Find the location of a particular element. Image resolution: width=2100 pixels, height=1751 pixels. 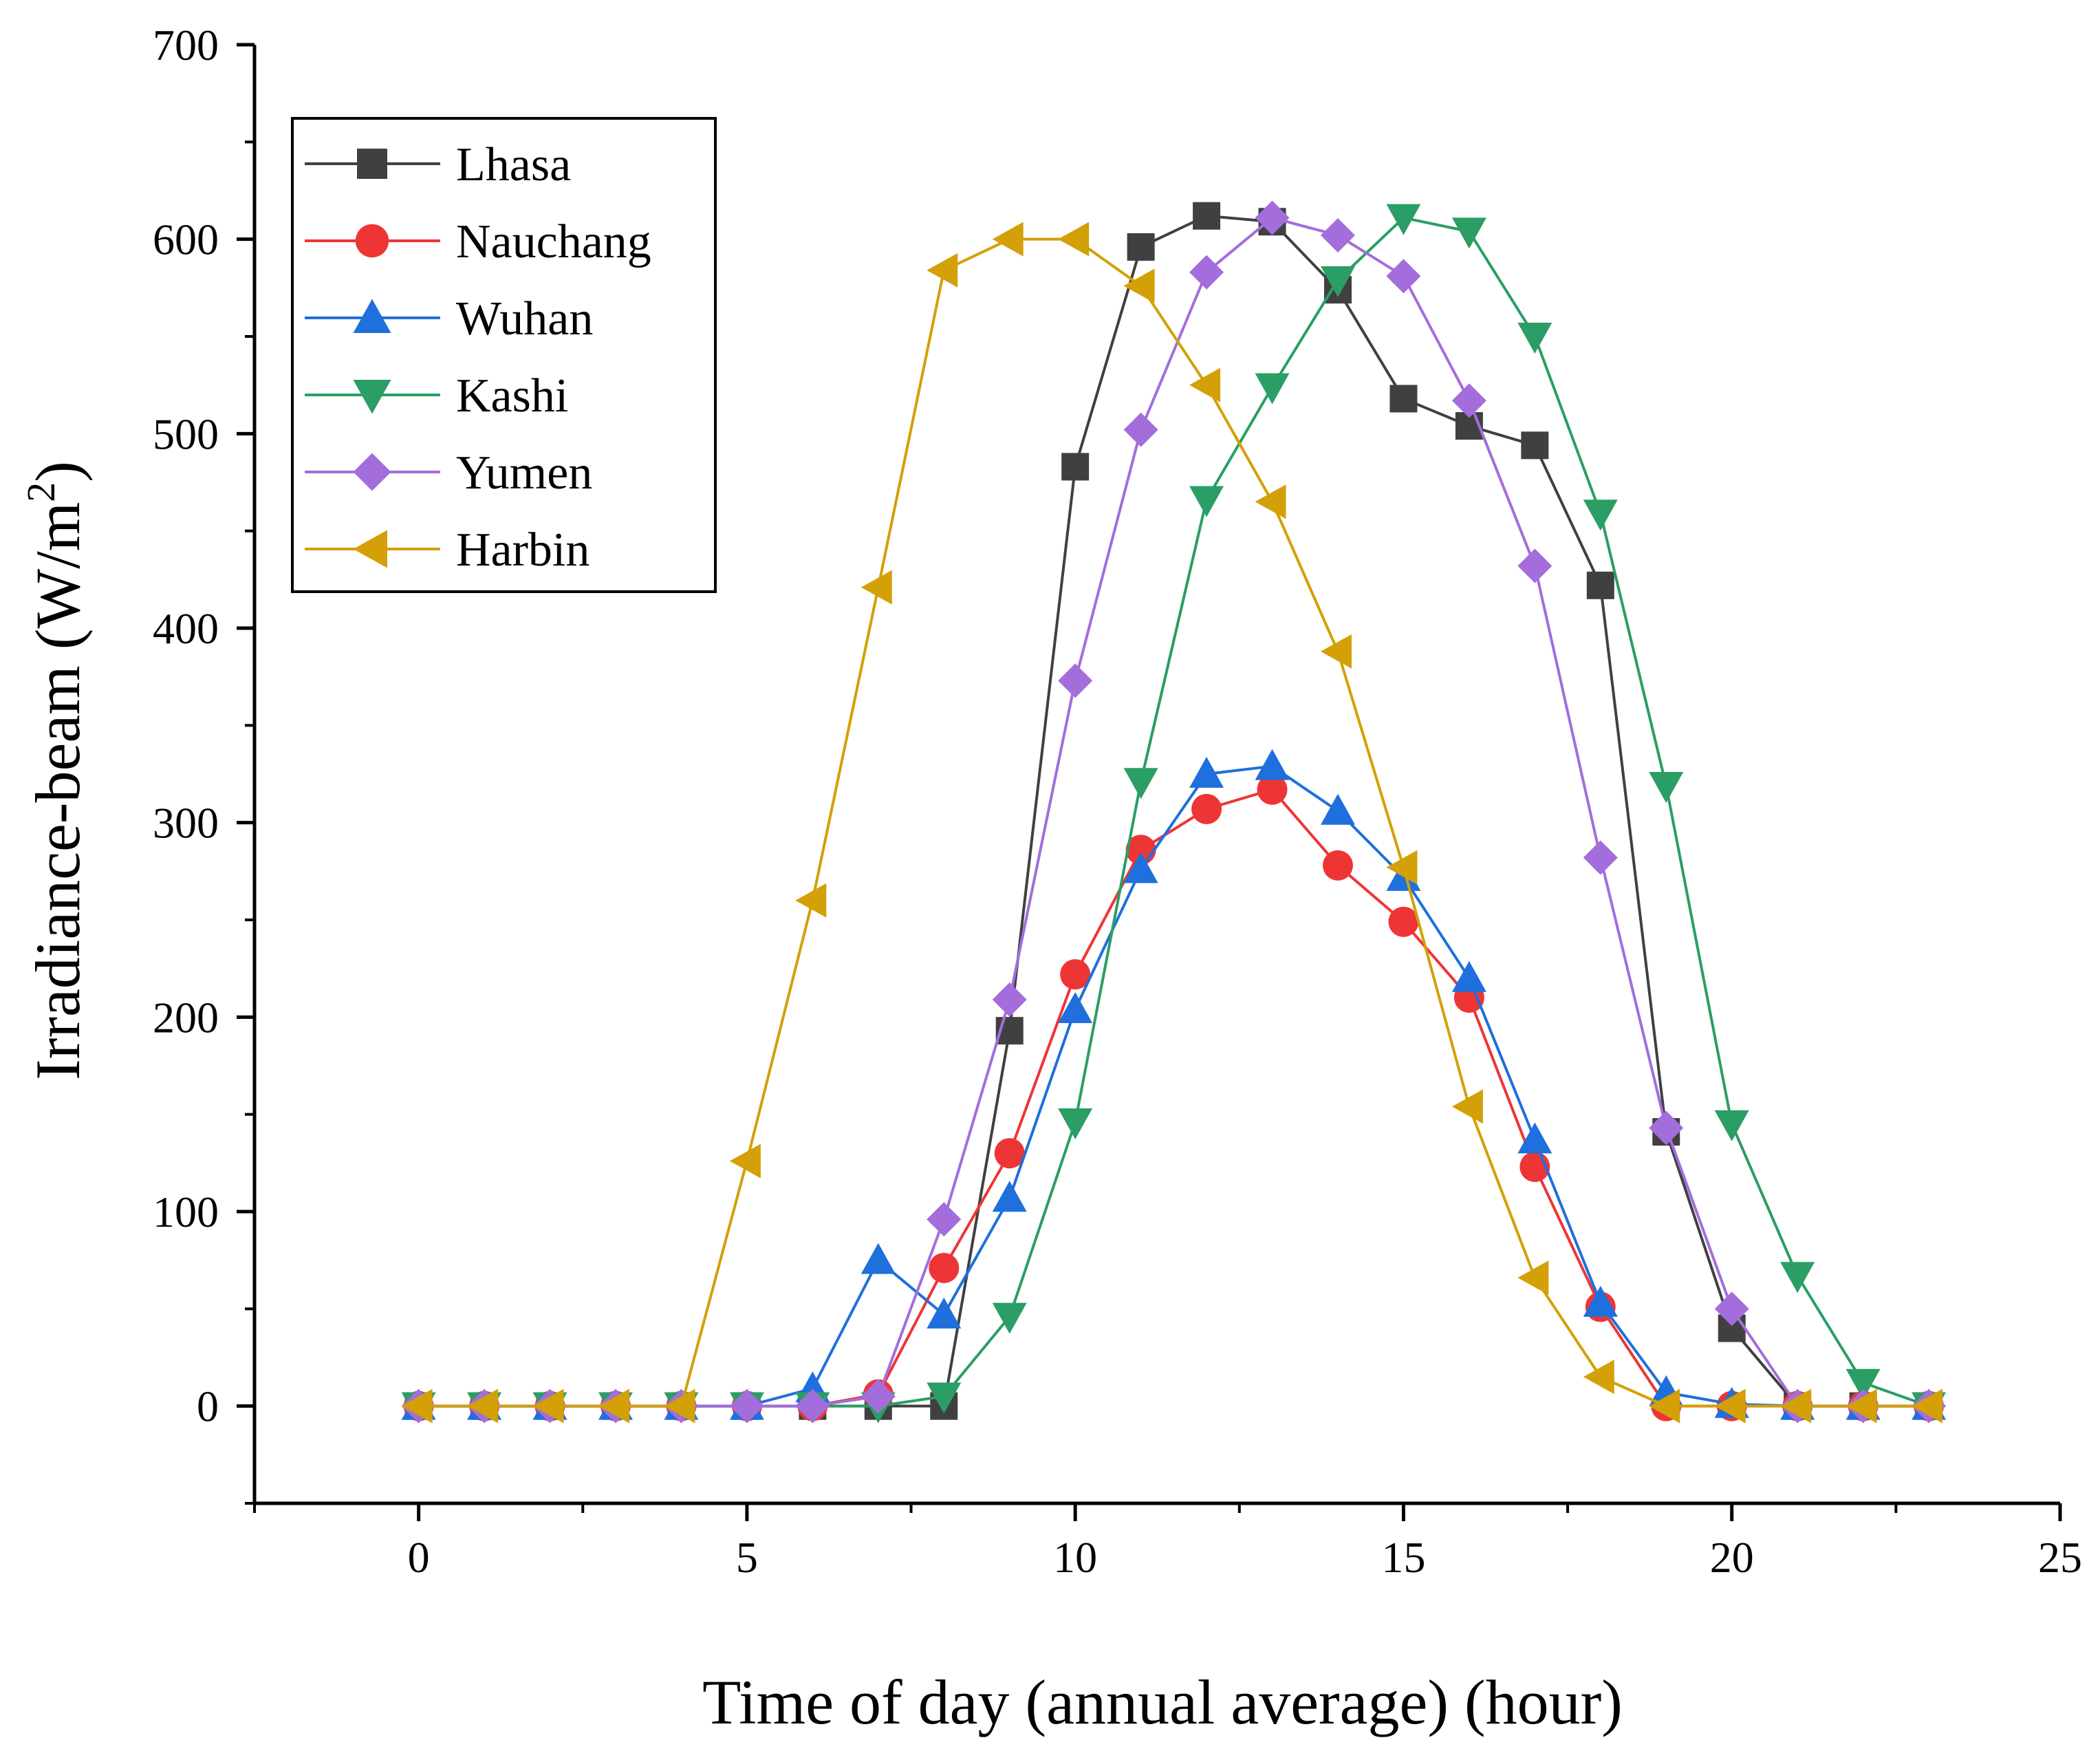

y-tick-label: 700 is located at coordinates (186, 45).